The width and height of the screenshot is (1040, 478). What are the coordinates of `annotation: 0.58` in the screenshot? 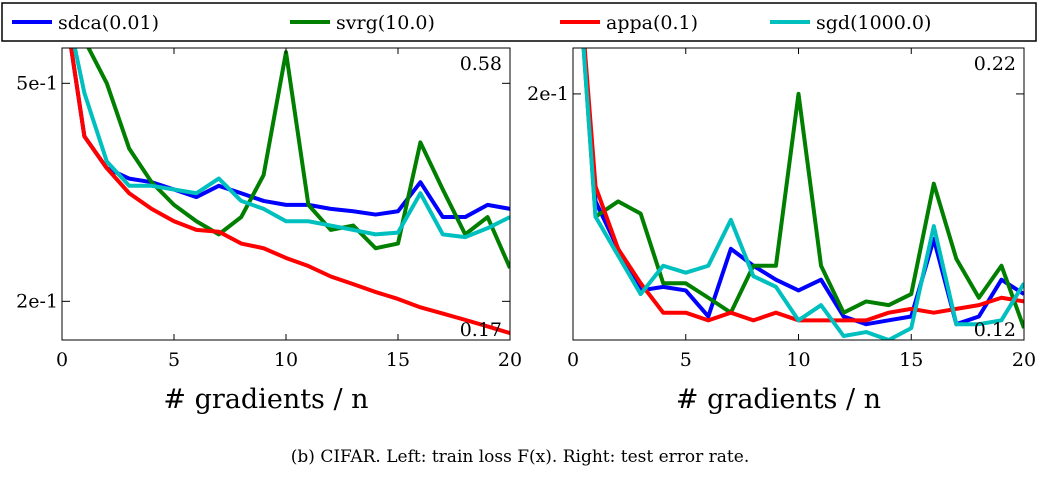 It's located at (481, 64).